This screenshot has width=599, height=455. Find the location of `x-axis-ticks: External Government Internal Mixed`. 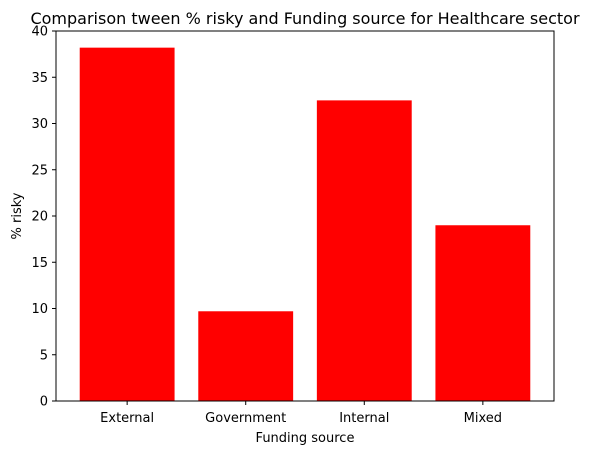

x-axis-ticks: External Government Internal Mixed is located at coordinates (301, 413).